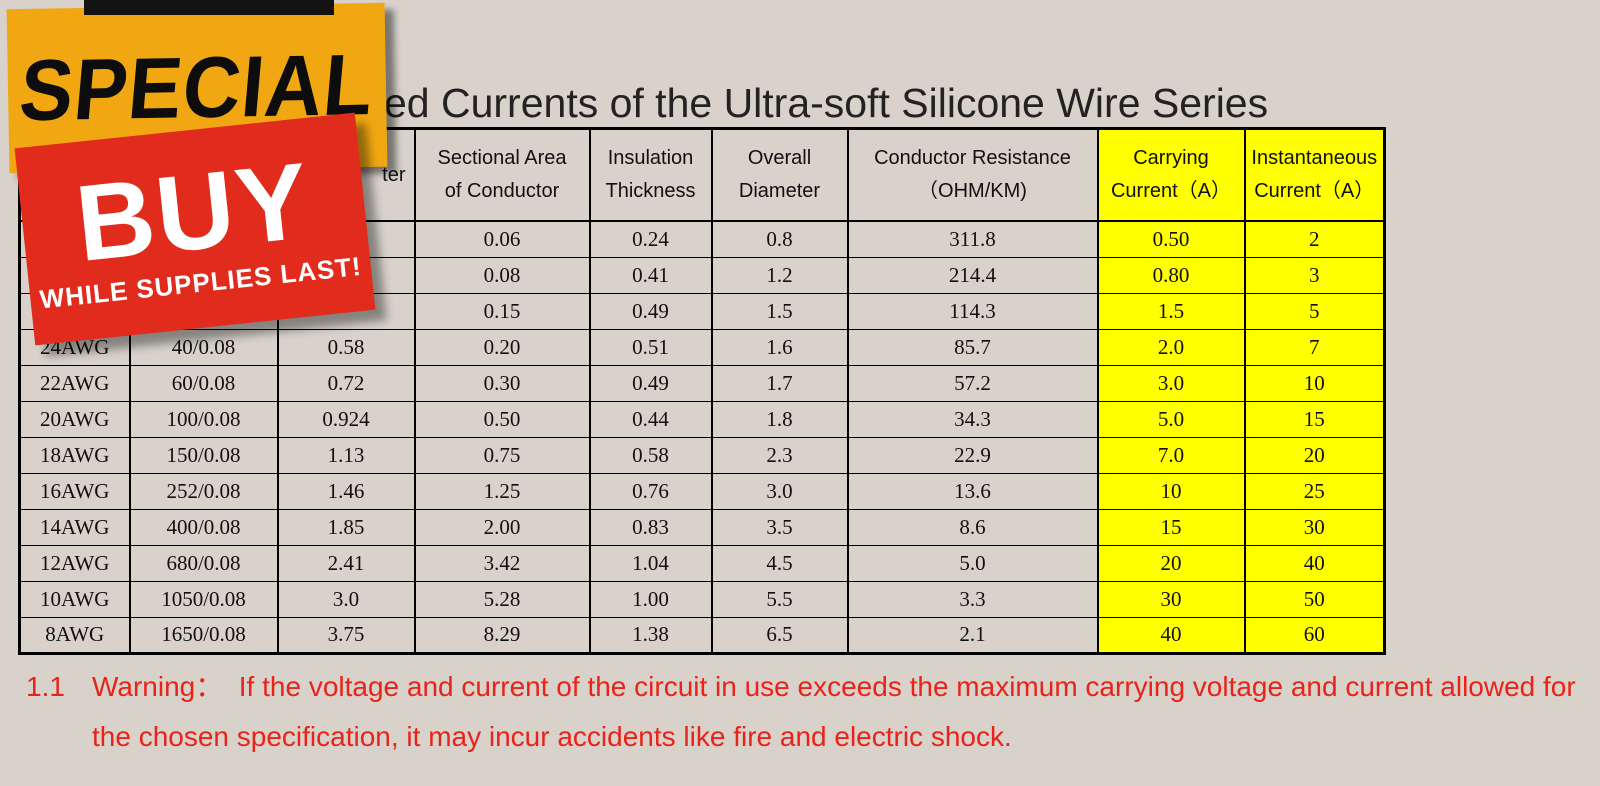  What do you see at coordinates (203, 383) in the screenshot?
I see `table-cell: 60/0.08` at bounding box center [203, 383].